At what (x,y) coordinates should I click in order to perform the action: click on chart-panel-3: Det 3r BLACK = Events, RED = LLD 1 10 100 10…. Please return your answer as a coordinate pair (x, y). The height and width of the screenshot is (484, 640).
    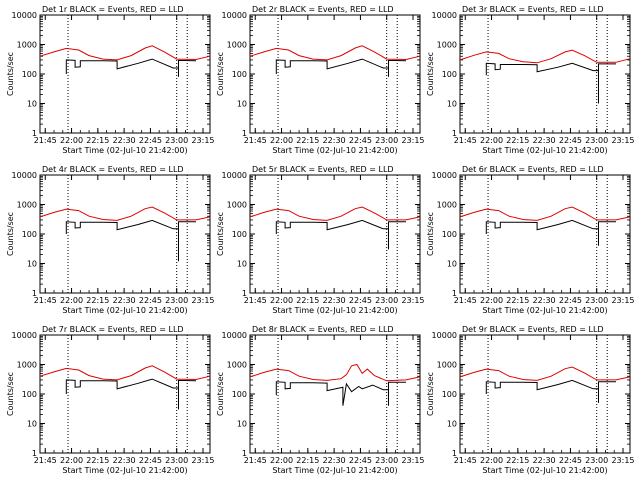
    Looking at the image, I should click on (530, 80).